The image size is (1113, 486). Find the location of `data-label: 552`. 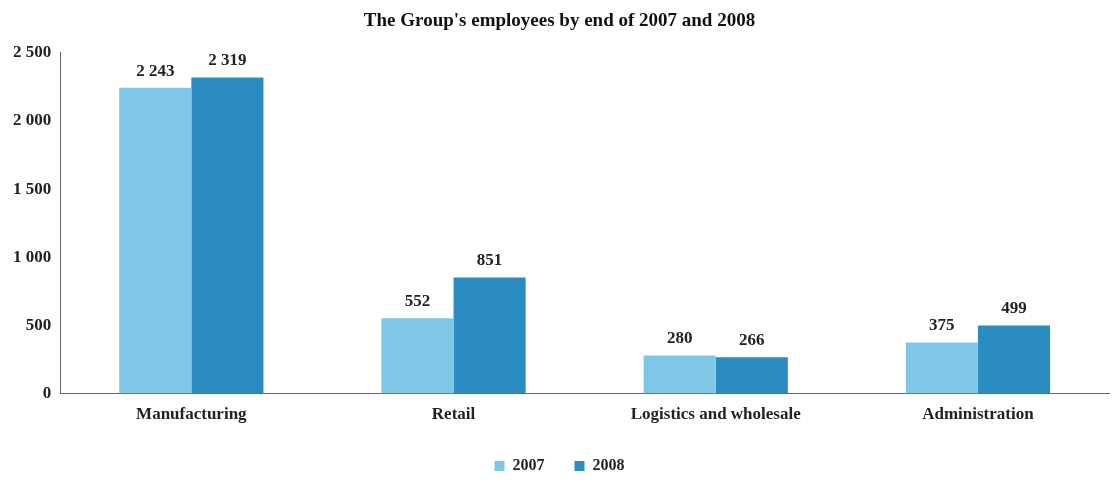

data-label: 552 is located at coordinates (417, 301).